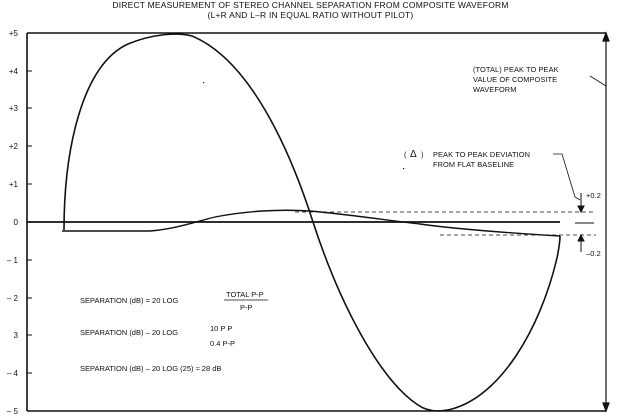 The height and width of the screenshot is (419, 621). What do you see at coordinates (593, 253) in the screenshot?
I see `minus-deviation-label: –0.2` at bounding box center [593, 253].